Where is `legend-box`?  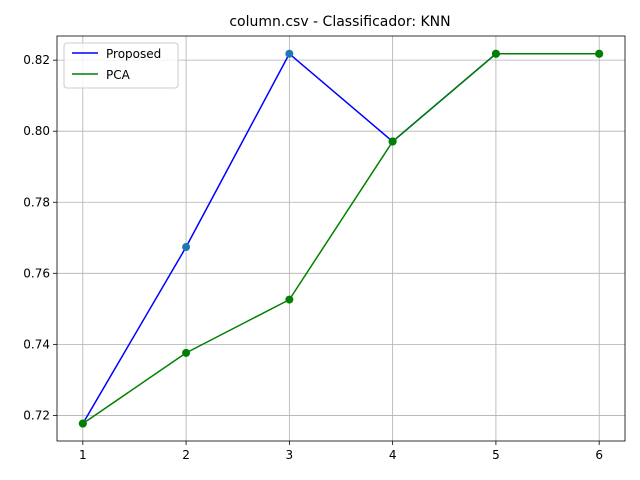 legend-box is located at coordinates (121, 65).